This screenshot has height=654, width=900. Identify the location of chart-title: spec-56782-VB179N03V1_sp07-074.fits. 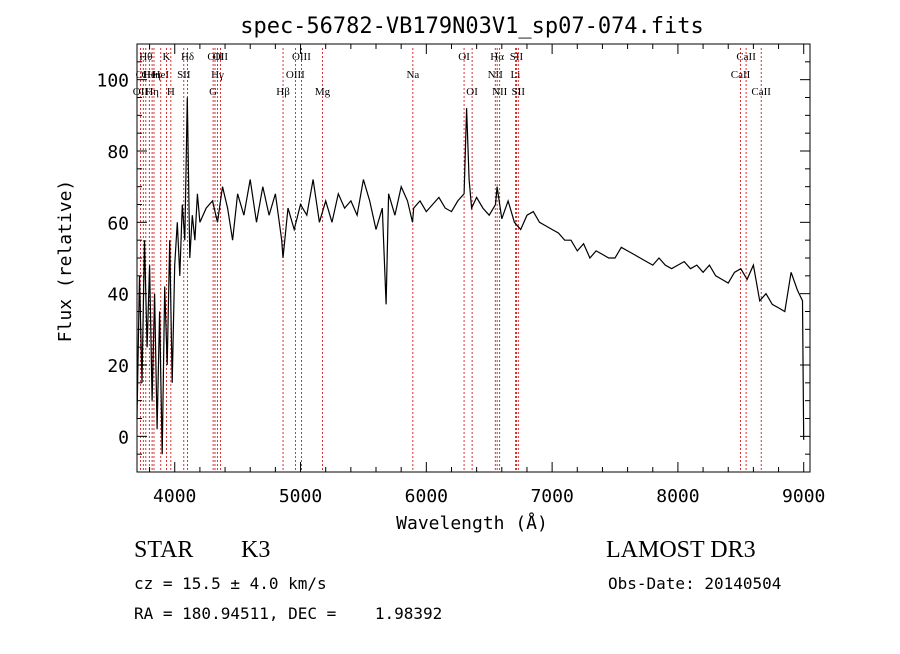
(472, 26).